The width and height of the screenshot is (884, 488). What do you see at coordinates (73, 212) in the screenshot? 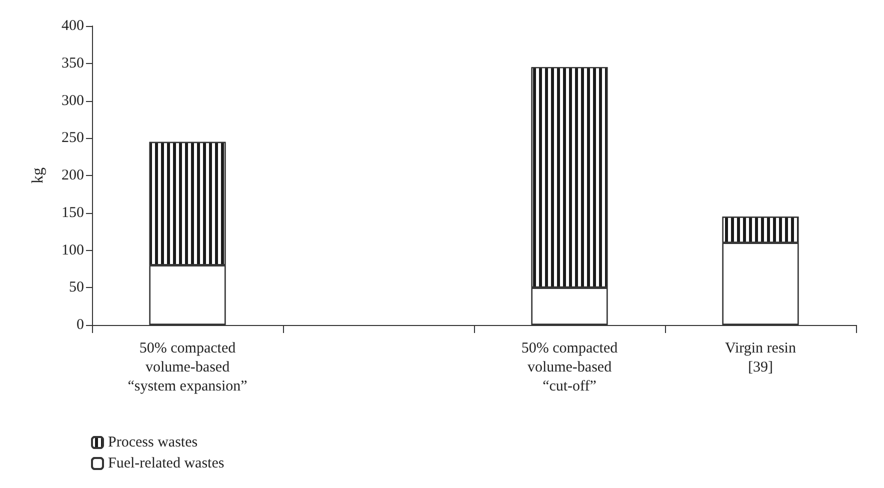
I see `y-tick-label: 150` at bounding box center [73, 212].